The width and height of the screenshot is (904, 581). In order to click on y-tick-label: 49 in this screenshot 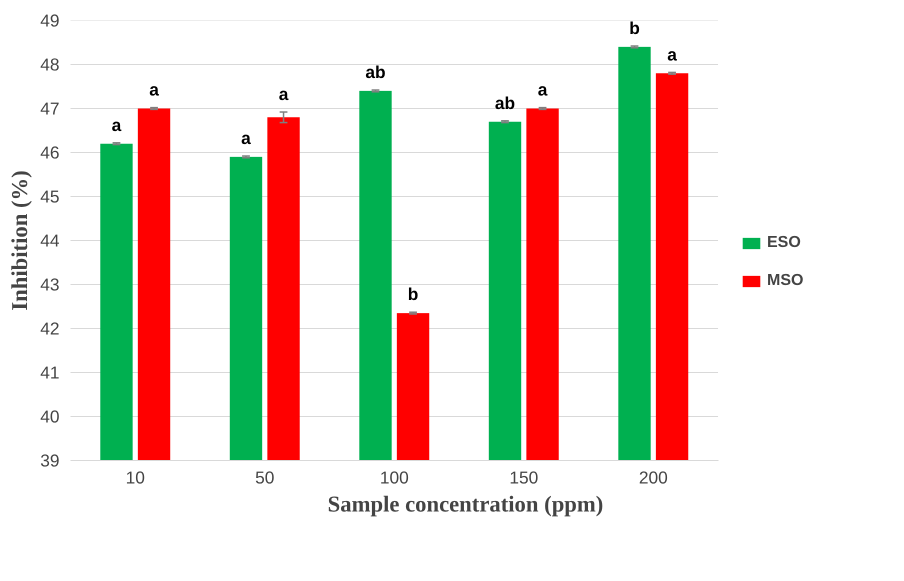, I will do `click(50, 20)`.